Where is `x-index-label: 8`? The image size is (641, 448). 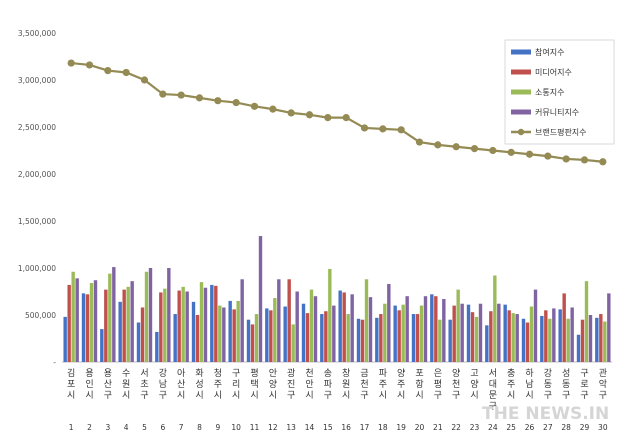 x-index-label: 8 is located at coordinates (199, 427).